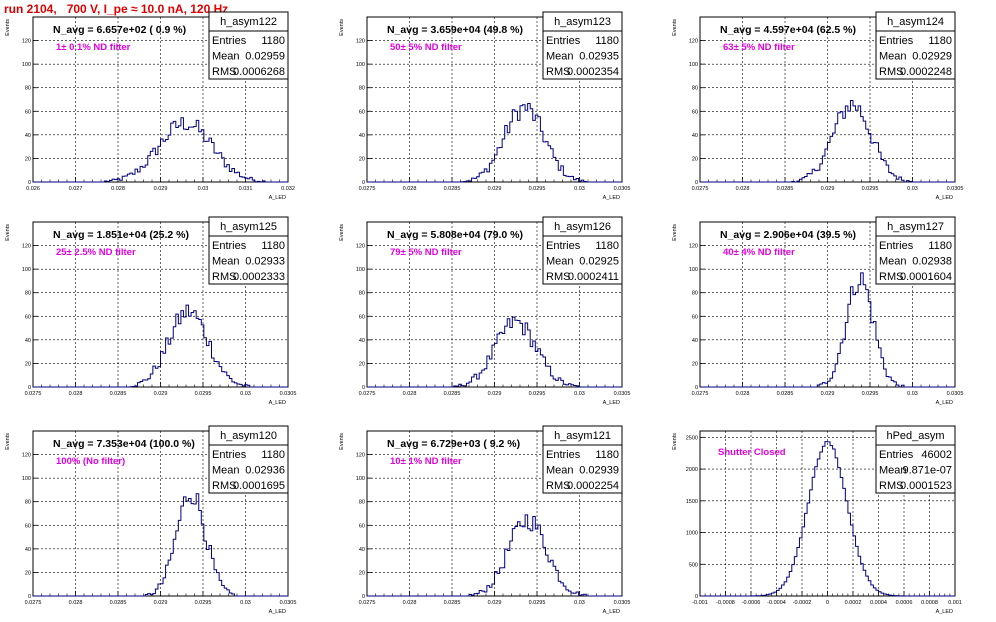  What do you see at coordinates (692, 534) in the screenshot?
I see `y-tick-label: 1000` at bounding box center [692, 534].